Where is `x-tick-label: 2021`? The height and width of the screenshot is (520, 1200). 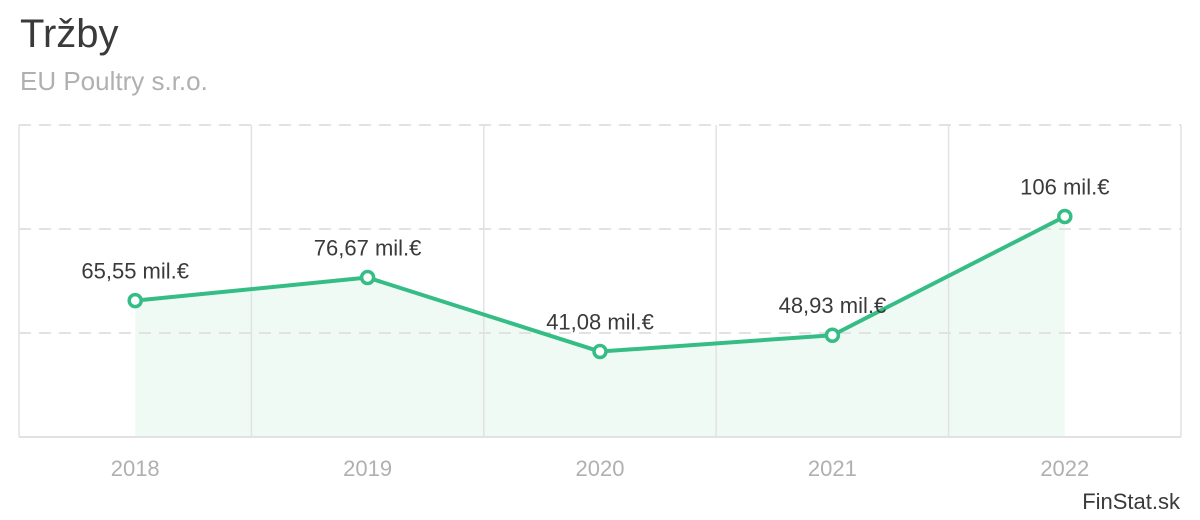 x-tick-label: 2021 is located at coordinates (832, 468).